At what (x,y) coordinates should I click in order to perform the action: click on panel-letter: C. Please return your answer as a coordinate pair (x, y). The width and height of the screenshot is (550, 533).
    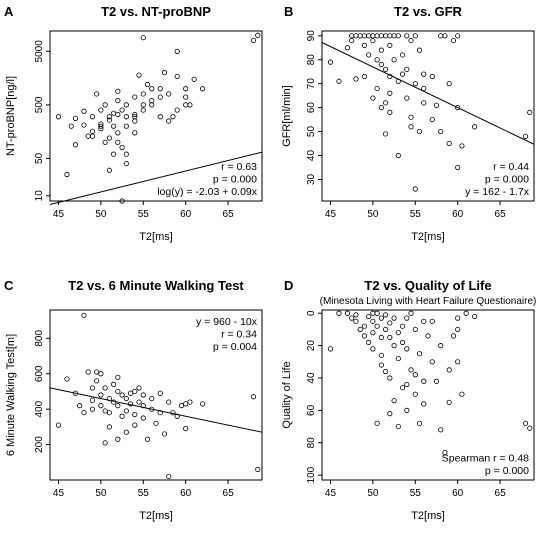
    Looking at the image, I should click on (9, 285).